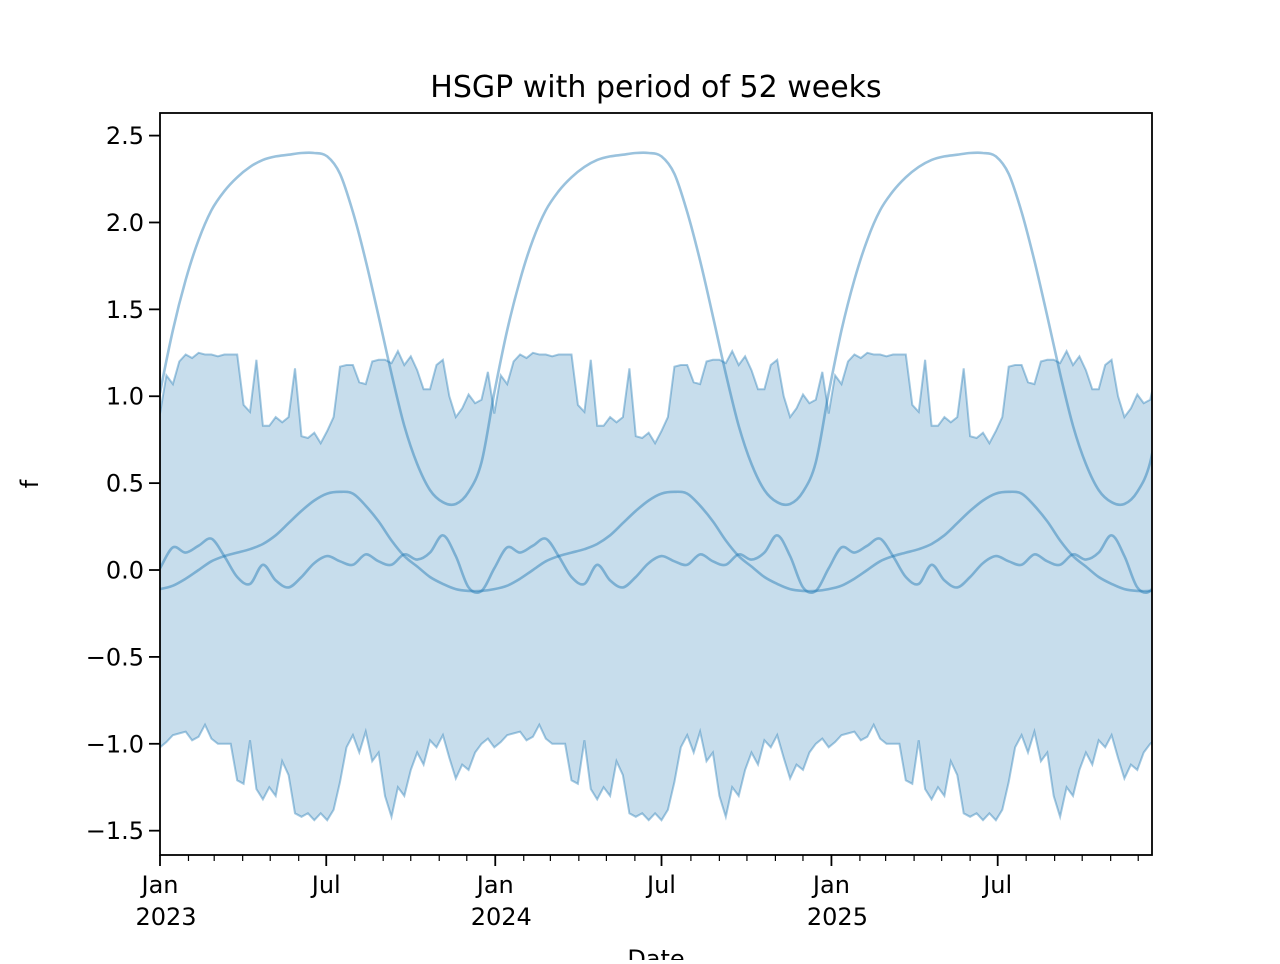 Image resolution: width=1280 pixels, height=964 pixels. I want to click on y-axis-label: f, so click(30, 483).